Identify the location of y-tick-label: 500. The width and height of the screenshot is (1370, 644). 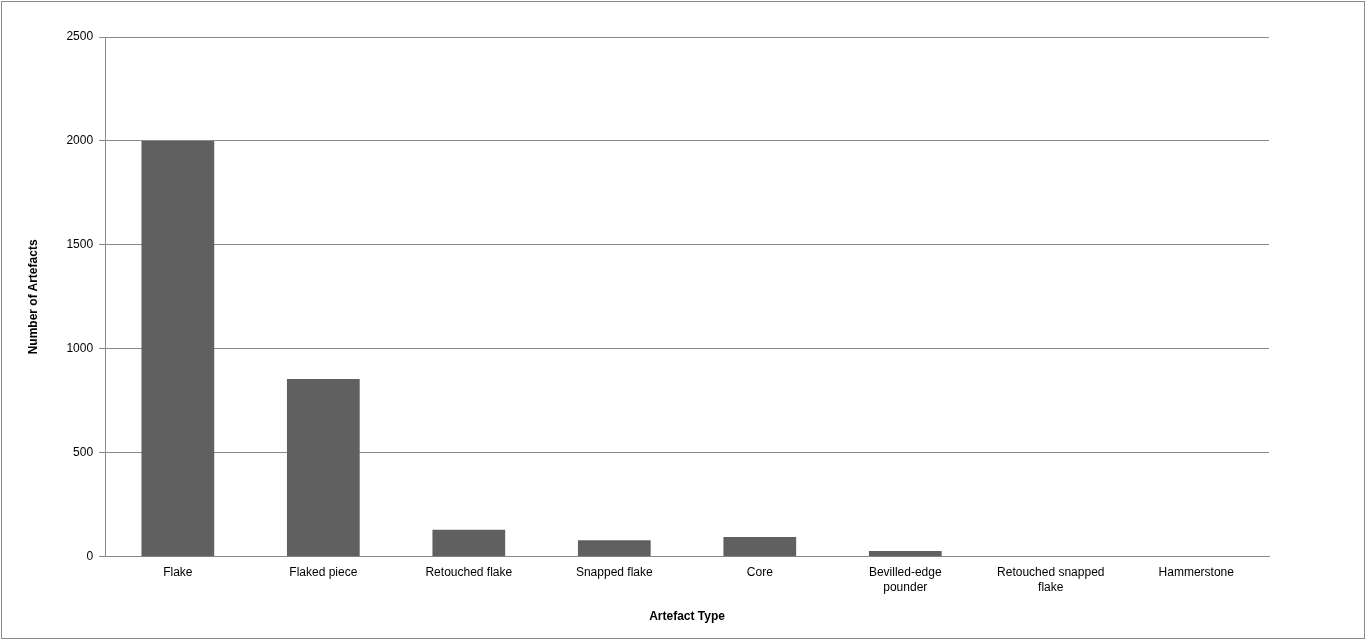
(83, 452).